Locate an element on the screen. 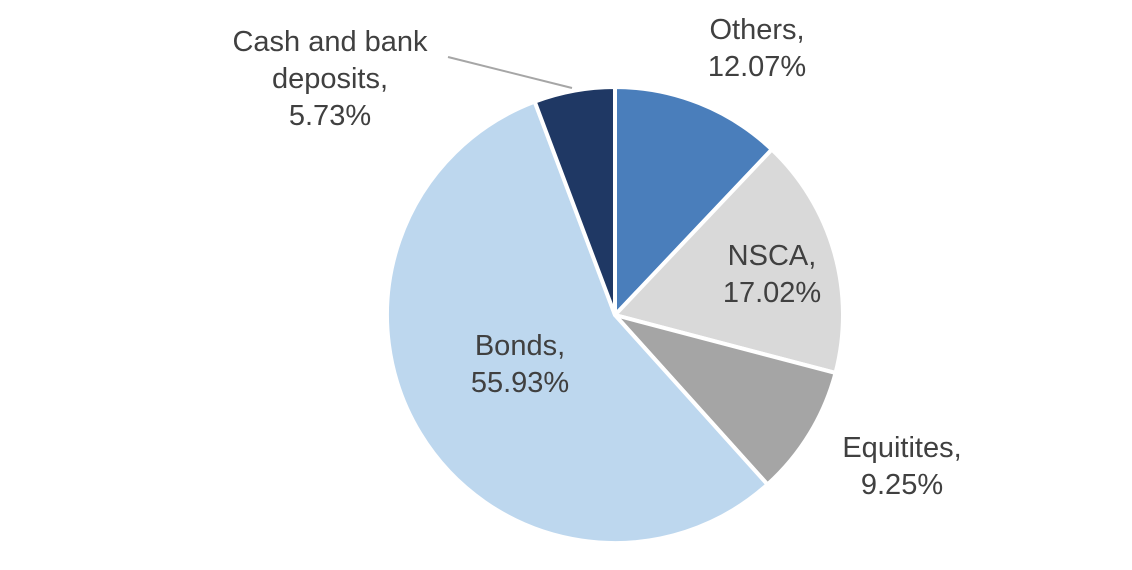  data-label-cash-line1: Cash and bank is located at coordinates (330, 42).